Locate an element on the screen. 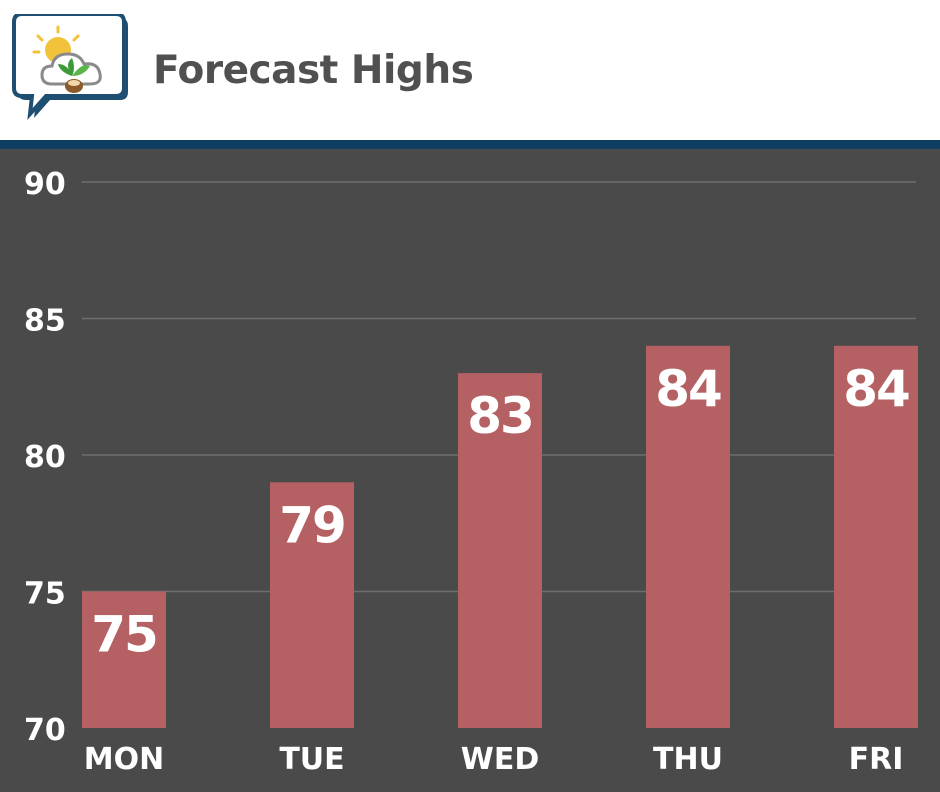 This screenshot has height=792, width=940. x-tick-label: MON is located at coordinates (124, 759).